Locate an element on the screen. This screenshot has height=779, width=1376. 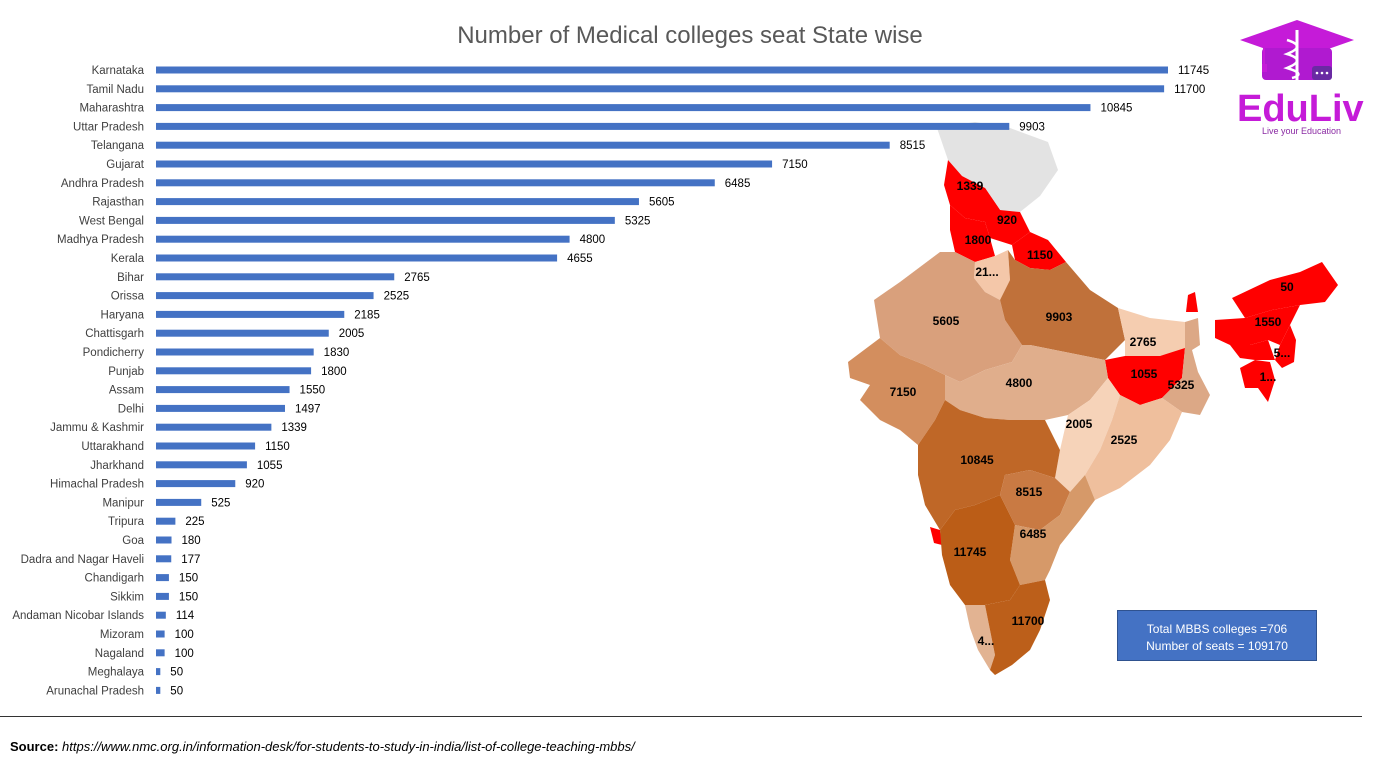
map-label-arunachal: 50 is located at coordinates (1287, 287).